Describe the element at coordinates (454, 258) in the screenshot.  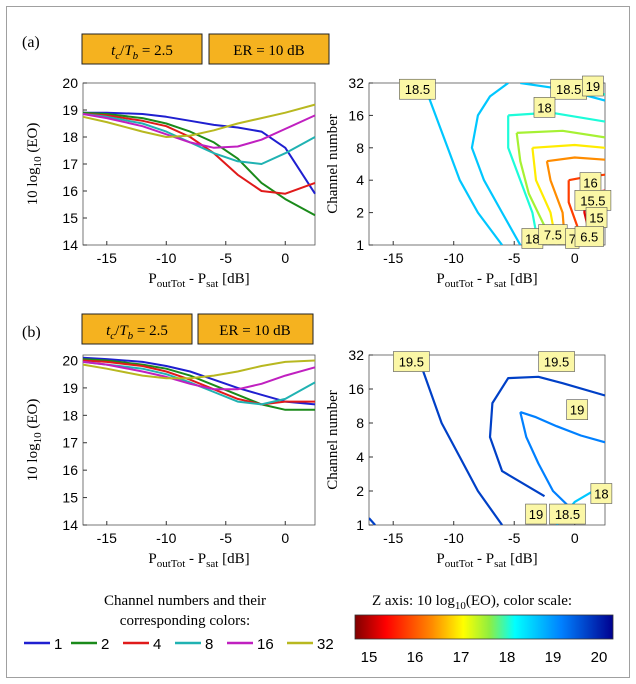
I see `panel-a-contour-xtick-label: -10` at that location.